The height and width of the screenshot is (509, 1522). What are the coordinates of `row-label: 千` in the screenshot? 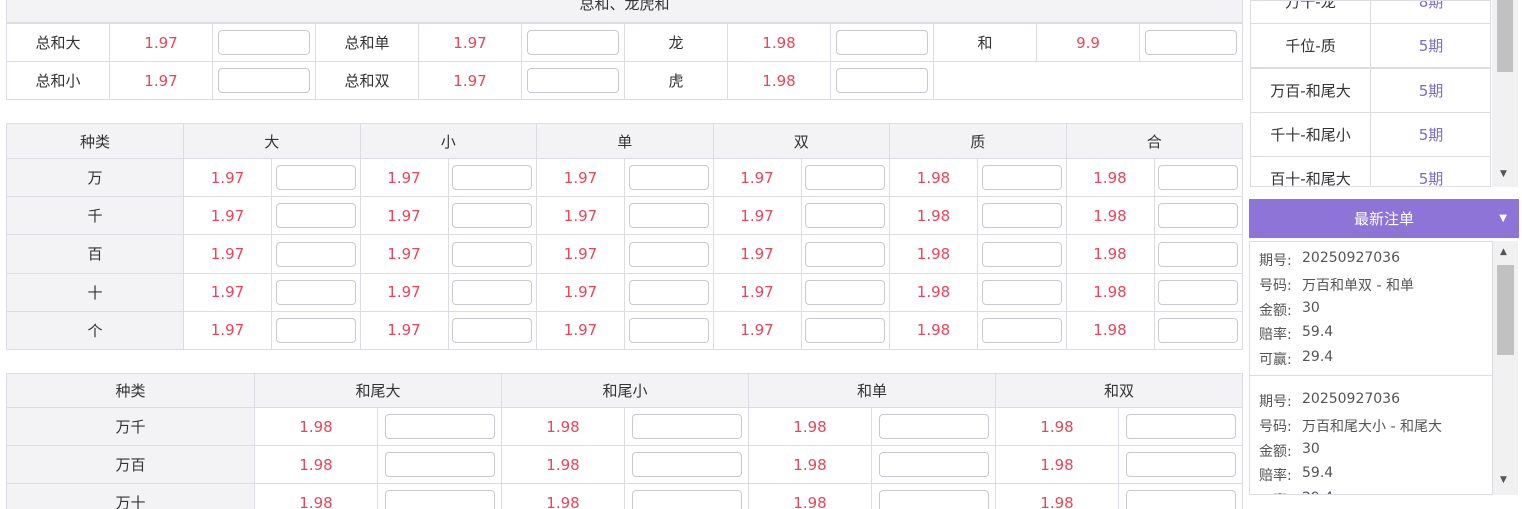 It's located at (95, 216).